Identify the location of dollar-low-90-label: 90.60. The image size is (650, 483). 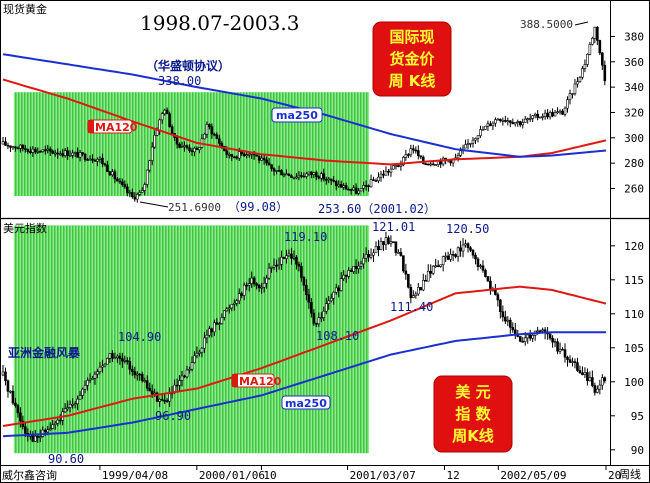
(66, 459).